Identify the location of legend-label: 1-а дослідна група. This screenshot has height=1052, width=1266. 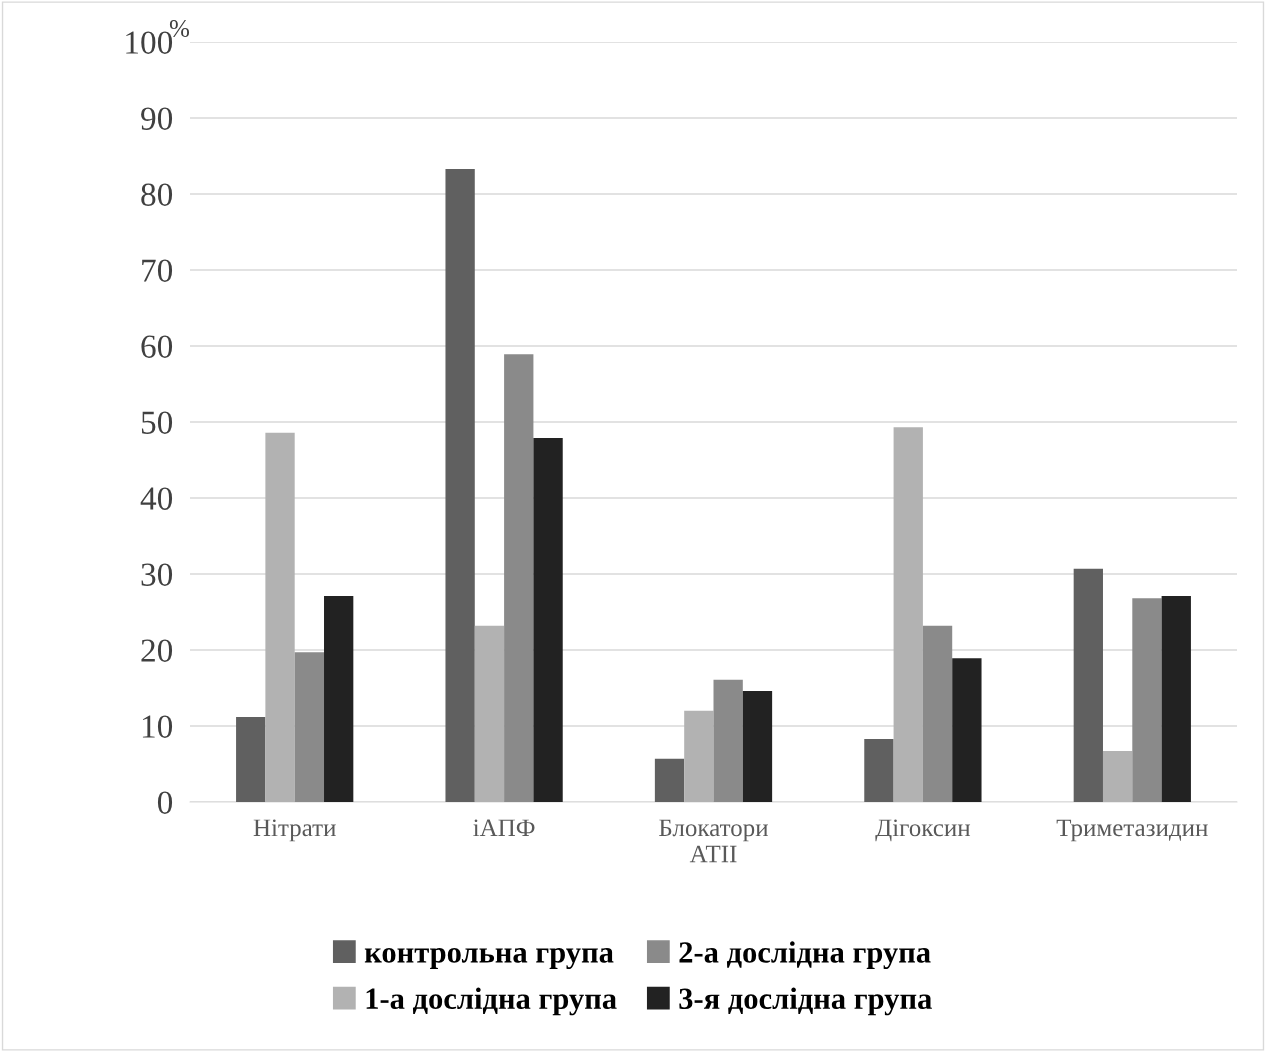
(491, 1001).